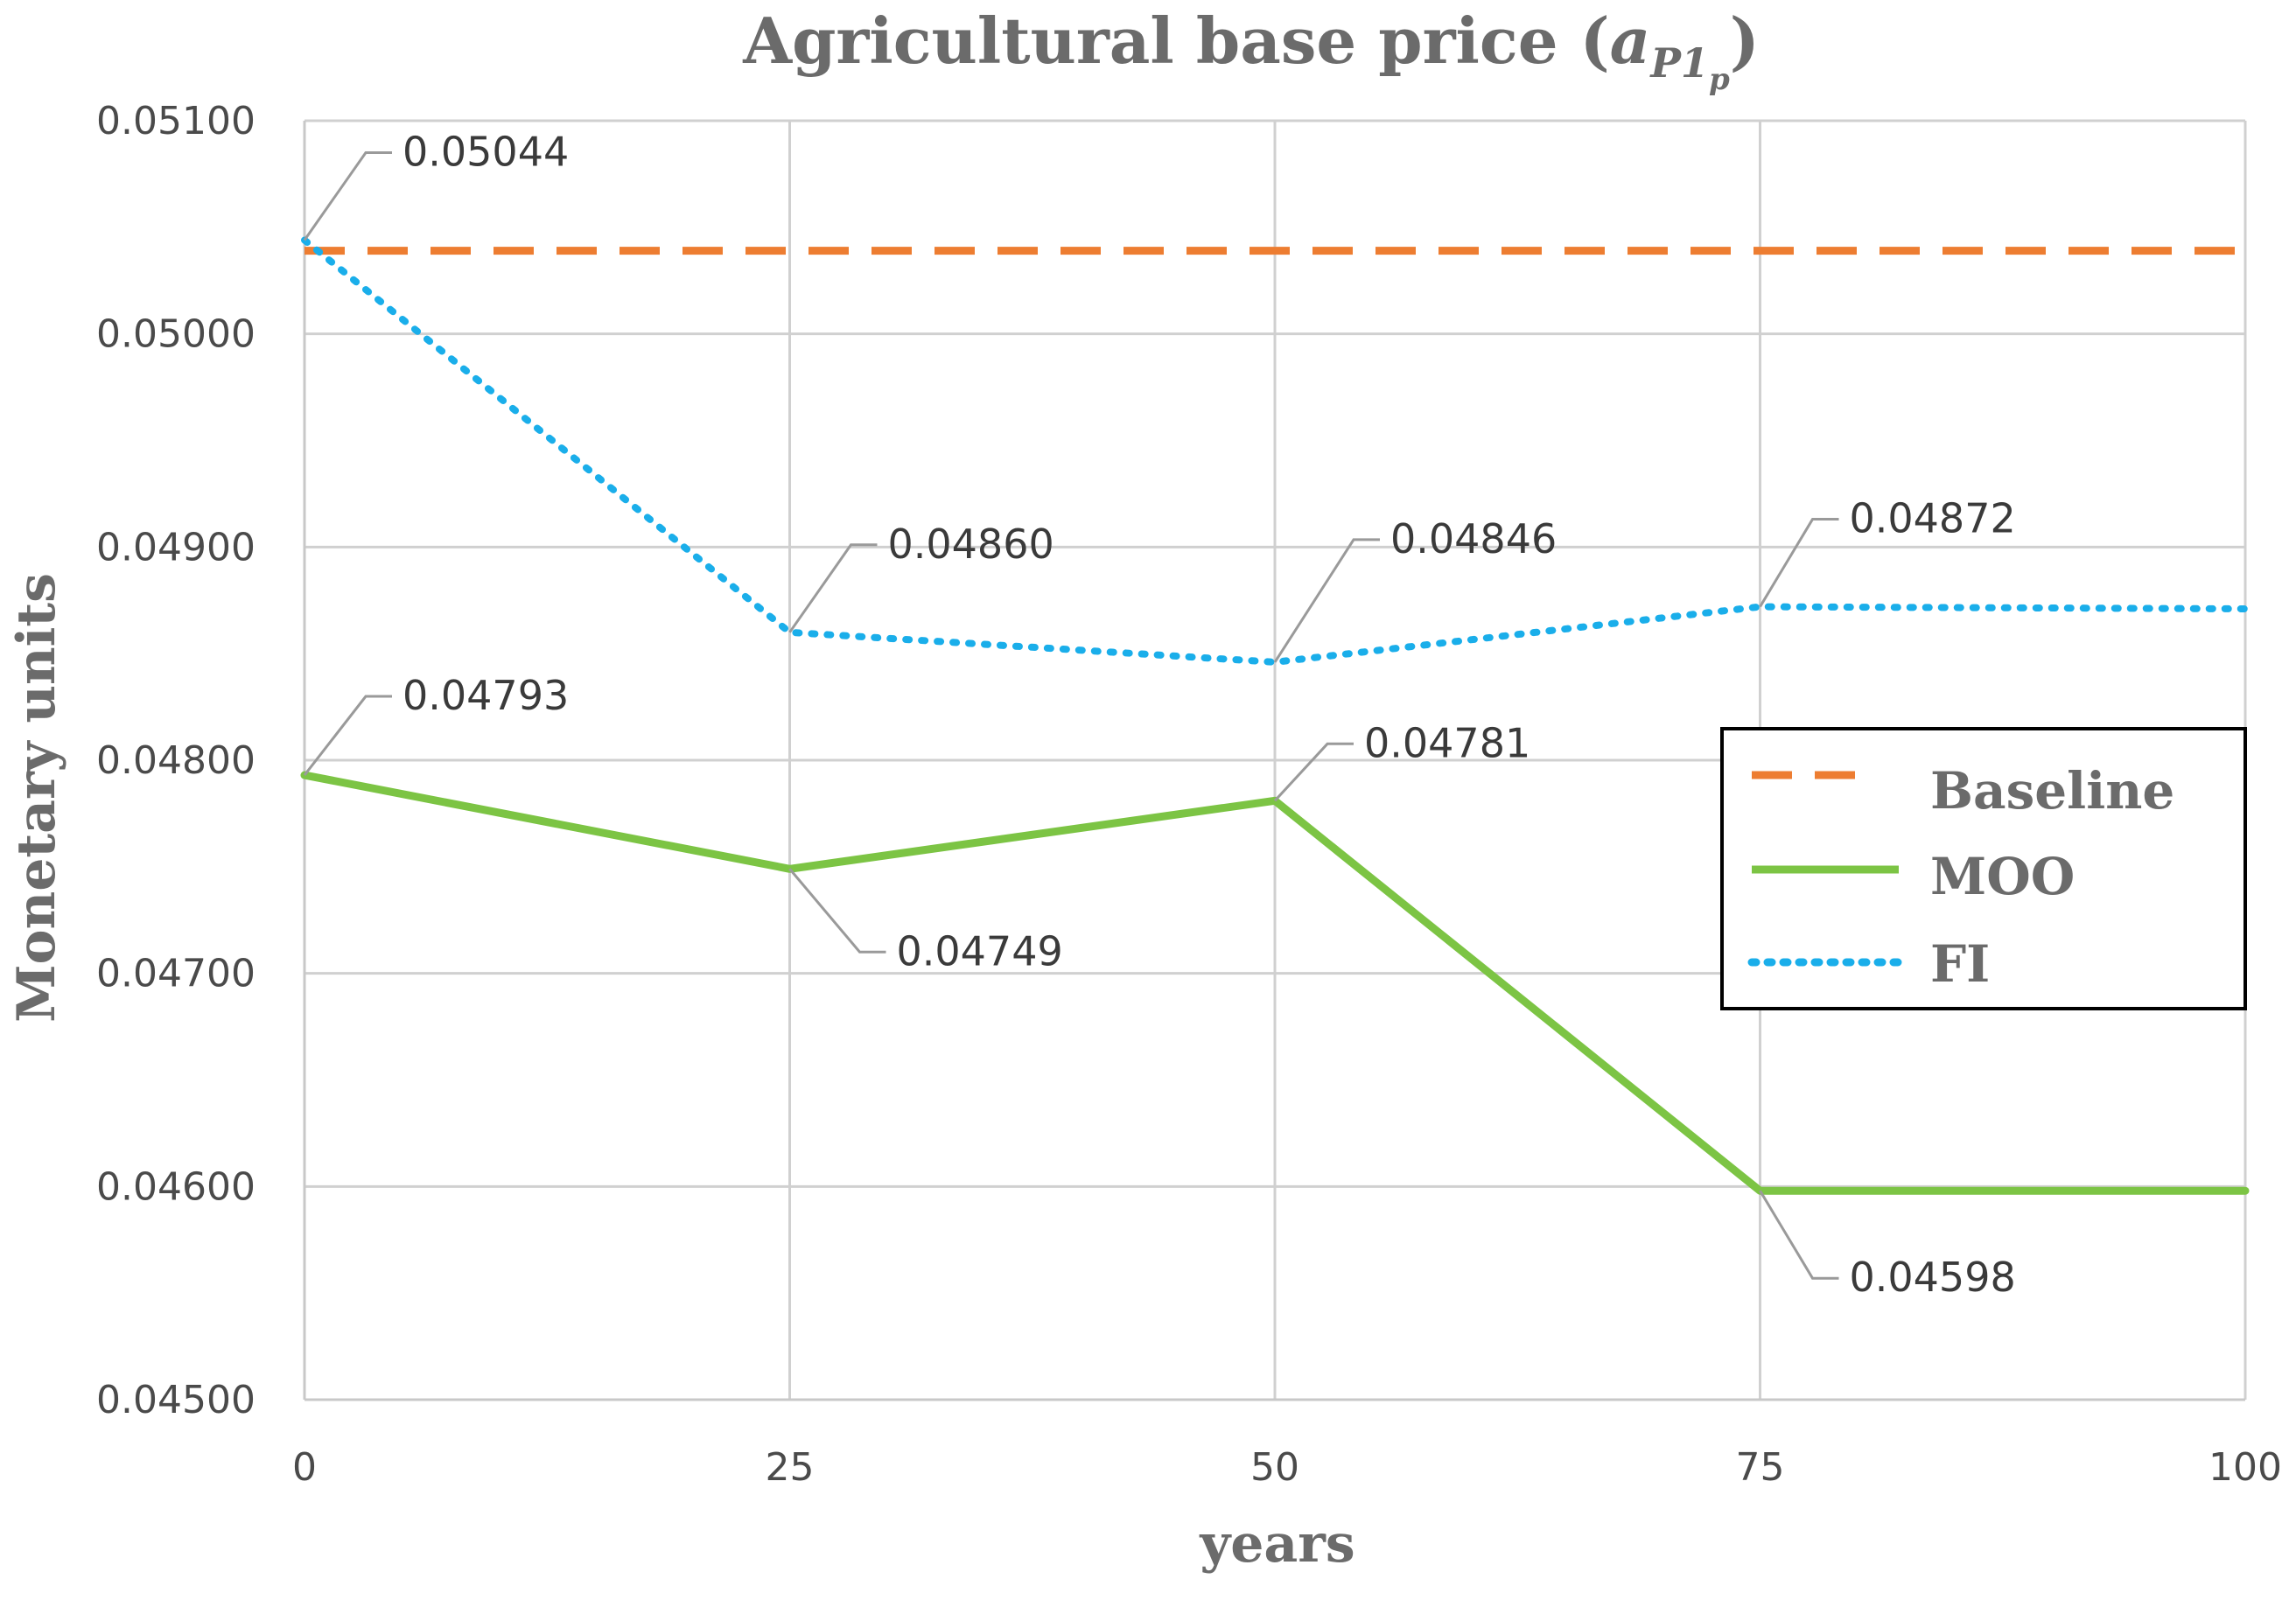 The height and width of the screenshot is (1600, 2296). What do you see at coordinates (980, 951) in the screenshot?
I see `data-label: 0.04749` at bounding box center [980, 951].